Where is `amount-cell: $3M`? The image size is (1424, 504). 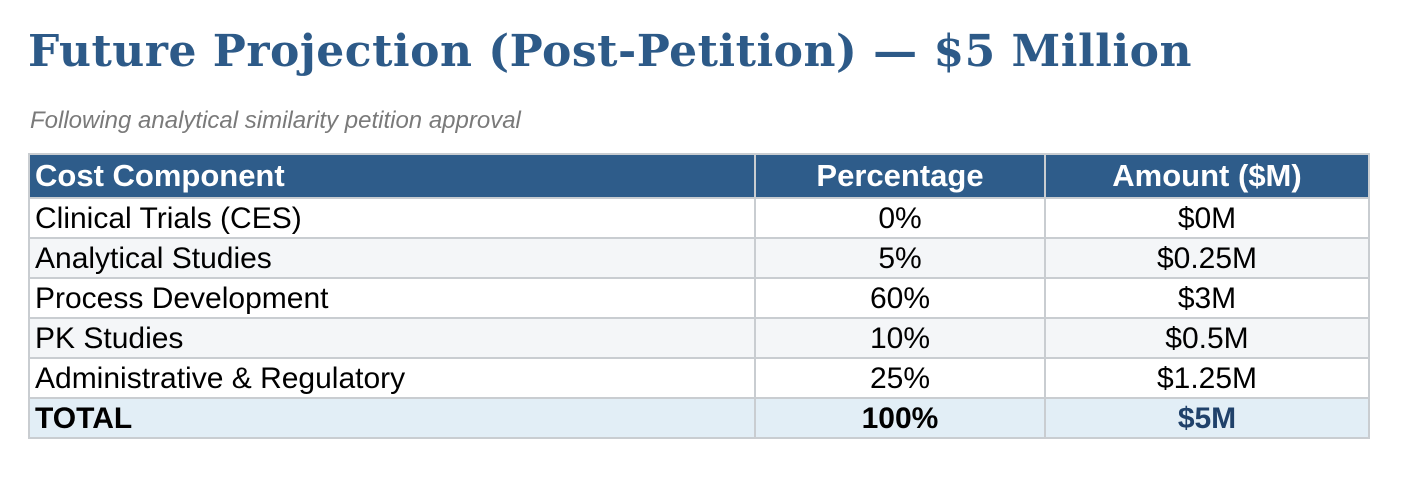 amount-cell: $3M is located at coordinates (1207, 298).